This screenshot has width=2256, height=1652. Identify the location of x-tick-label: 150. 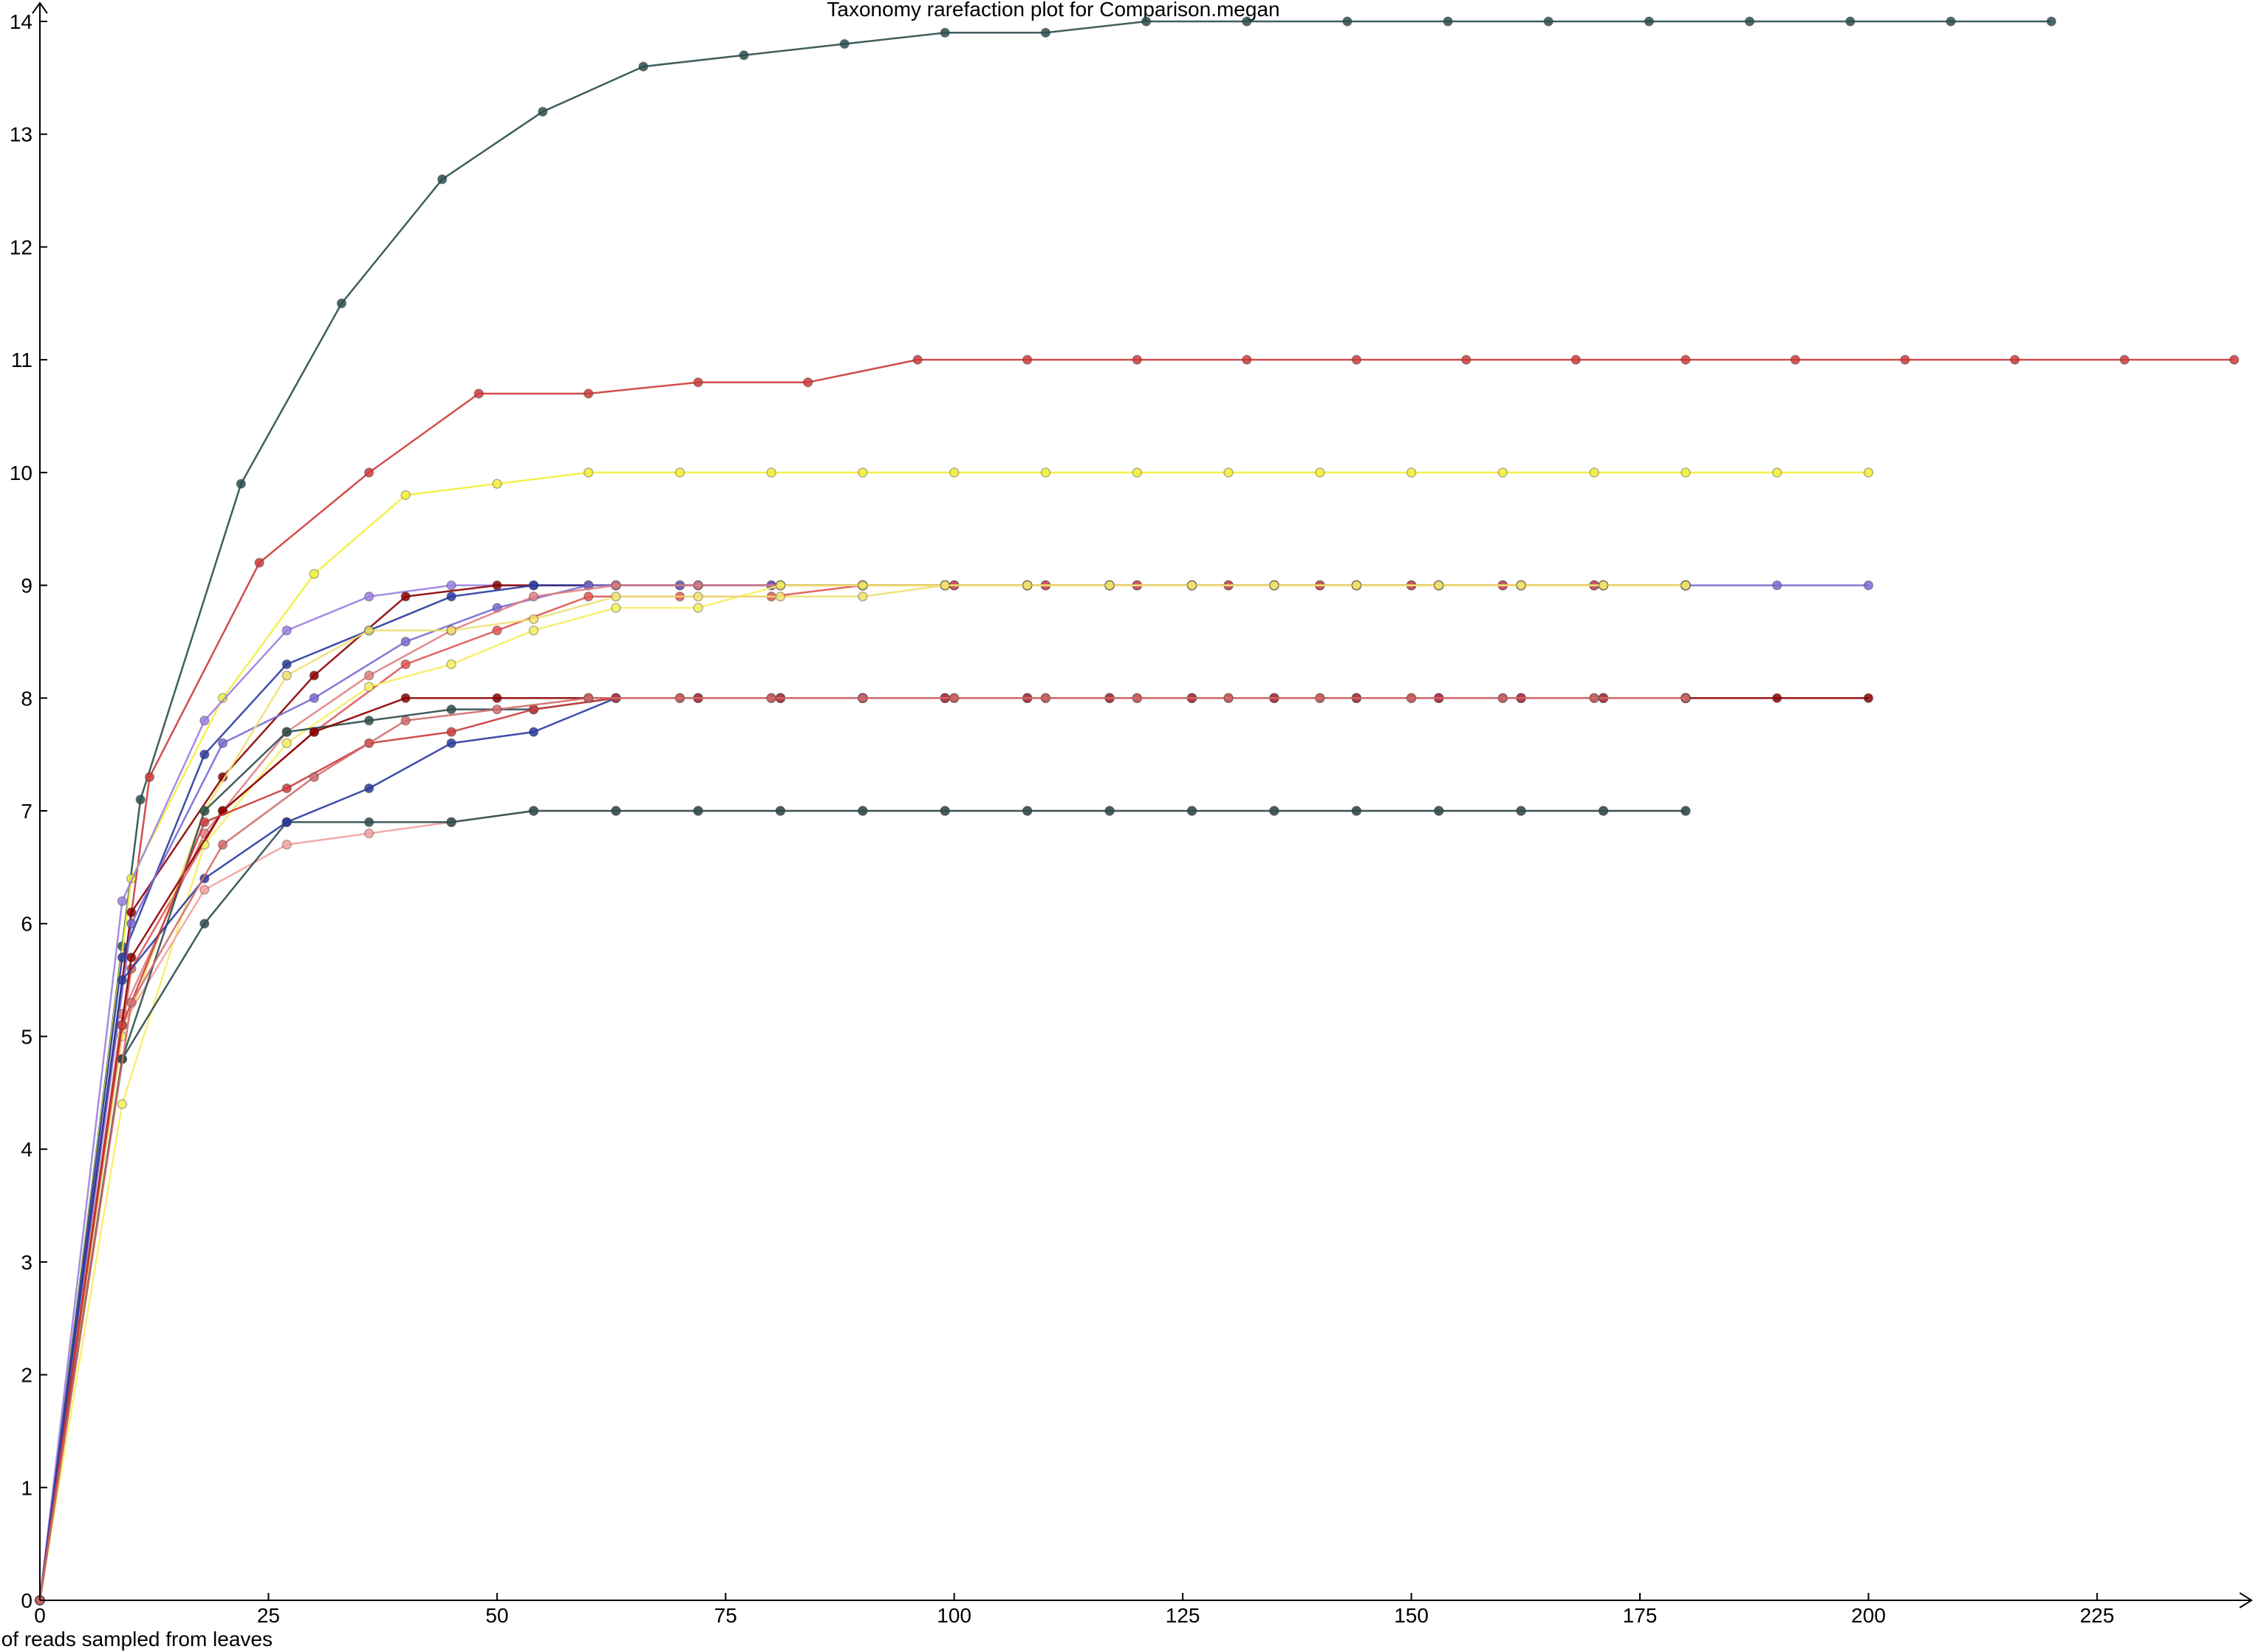
(1411, 1615).